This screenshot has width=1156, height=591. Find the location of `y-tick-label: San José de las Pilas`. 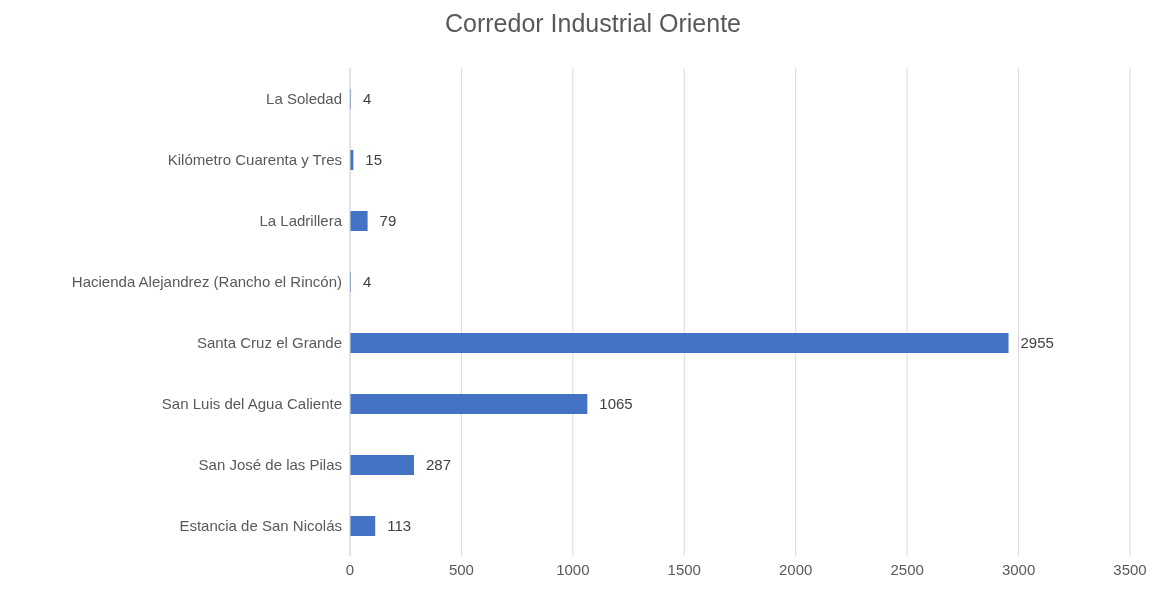

y-tick-label: San José de las Pilas is located at coordinates (270, 464).